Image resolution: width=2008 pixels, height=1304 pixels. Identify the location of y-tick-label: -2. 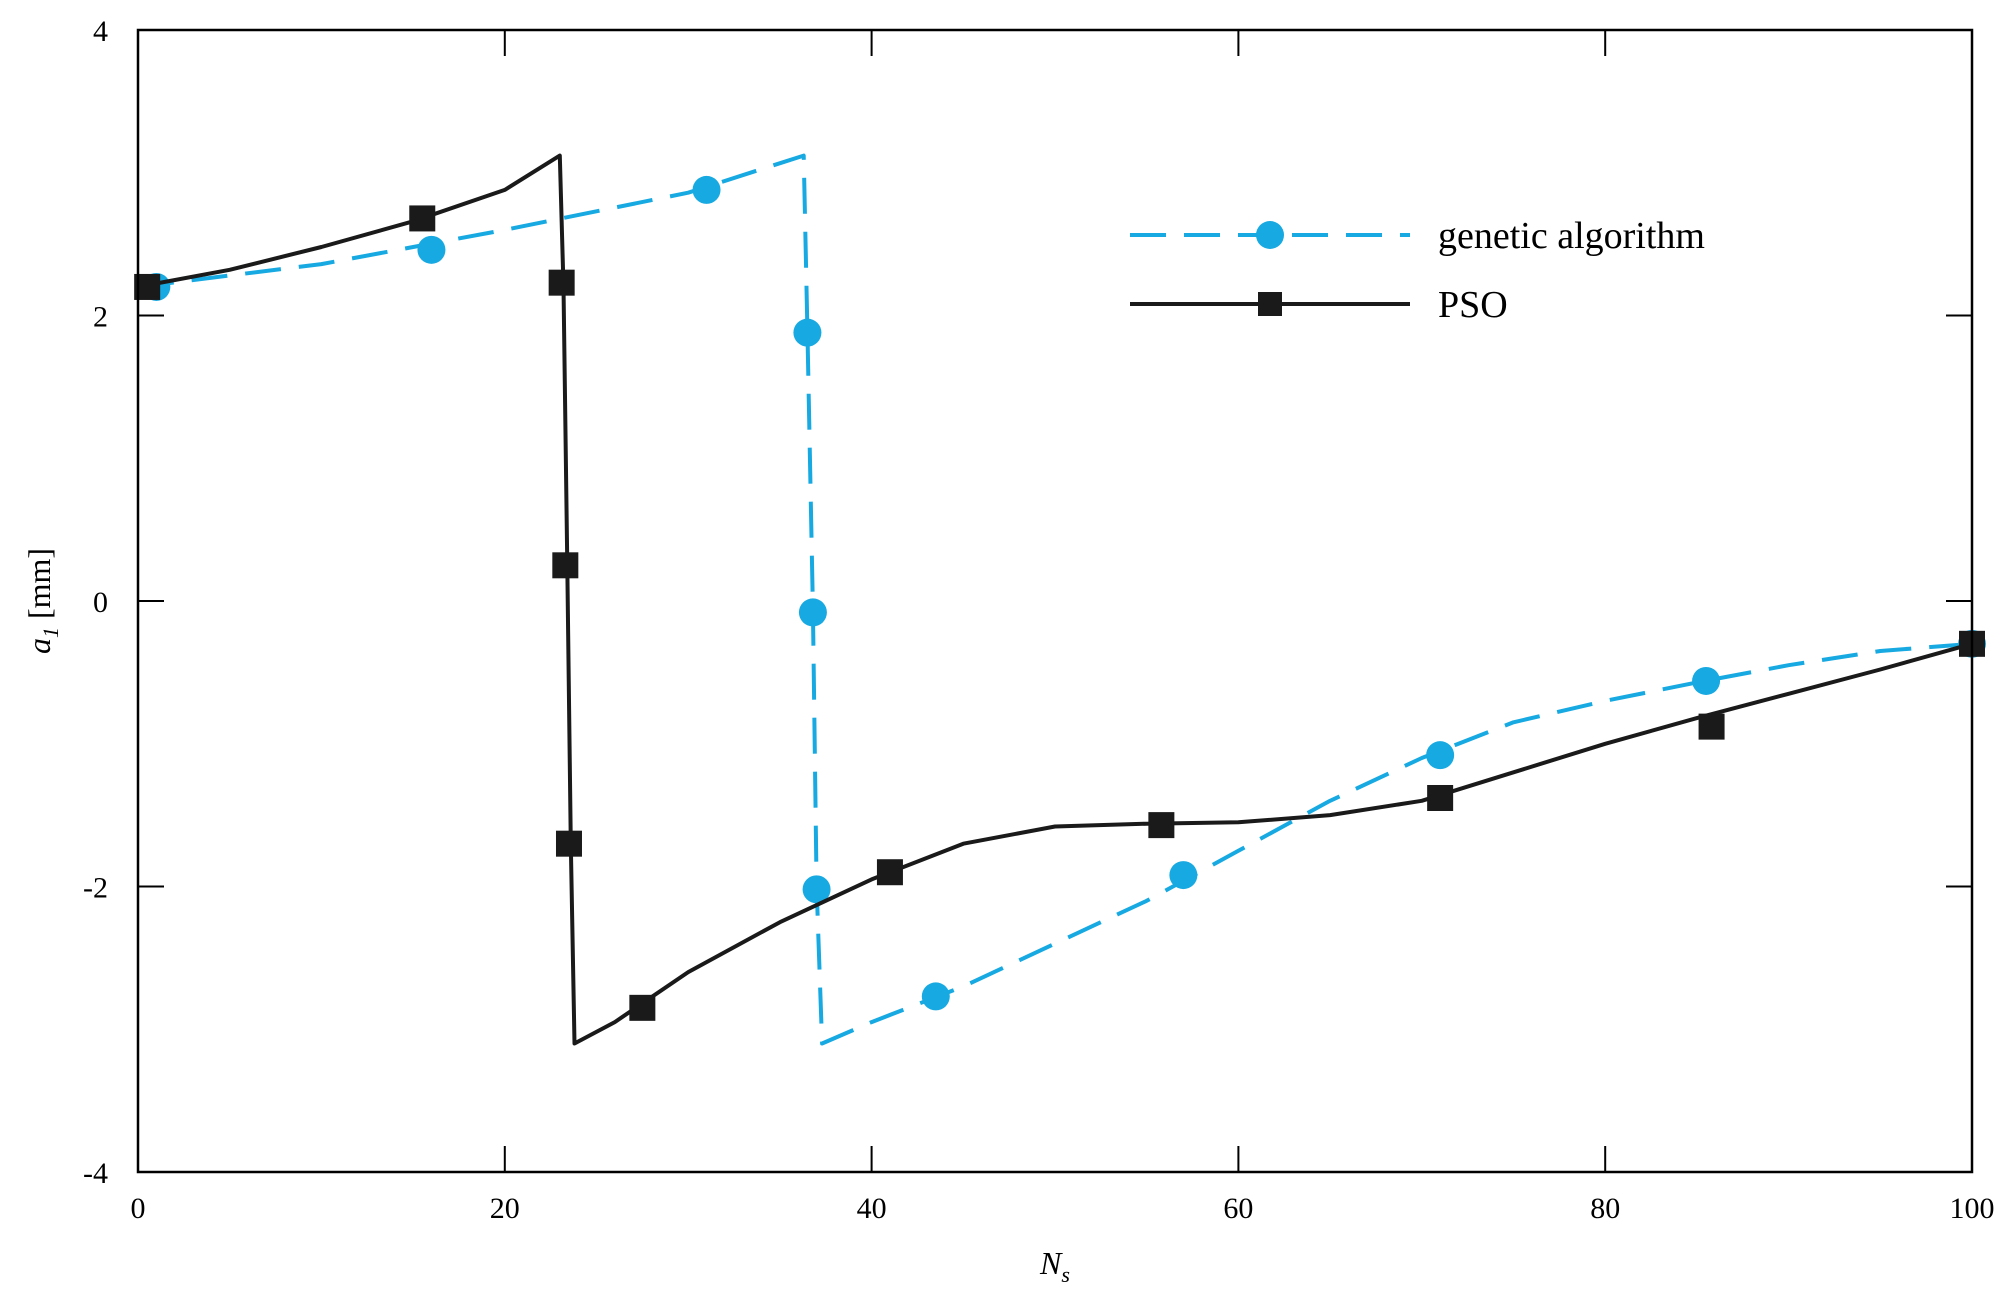
(95, 888).